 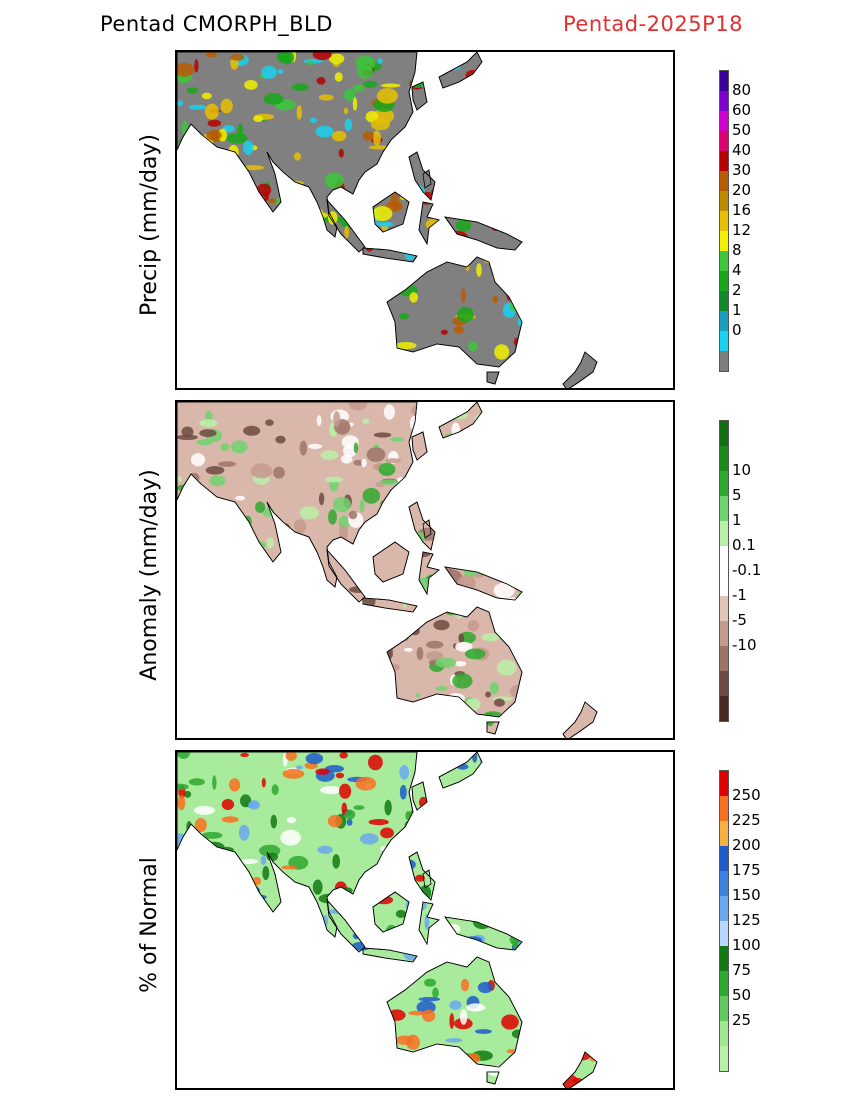 I want to click on product-title: Pentad CMORPH_BLD, so click(x=216, y=24).